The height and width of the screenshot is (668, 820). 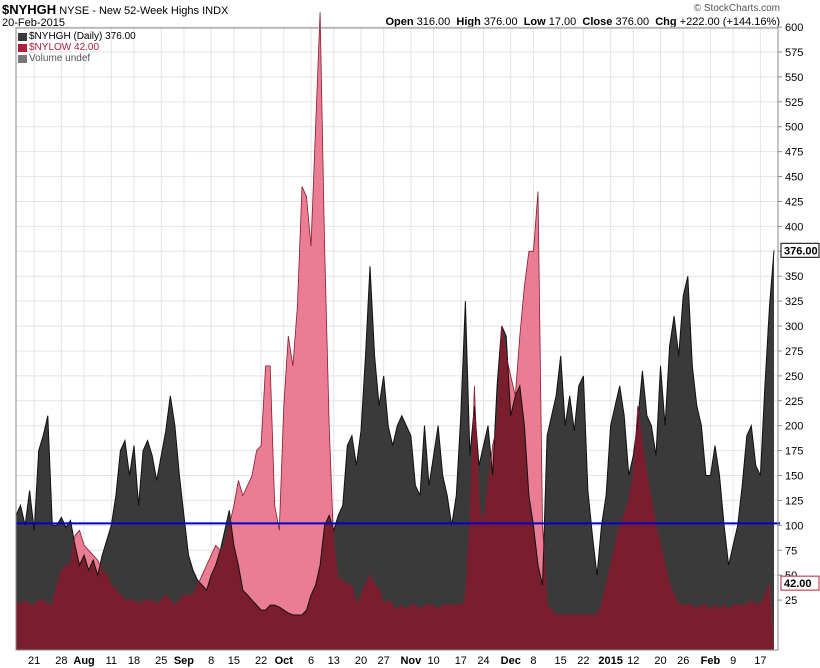 I want to click on y-tick-label: 100, so click(x=794, y=526).